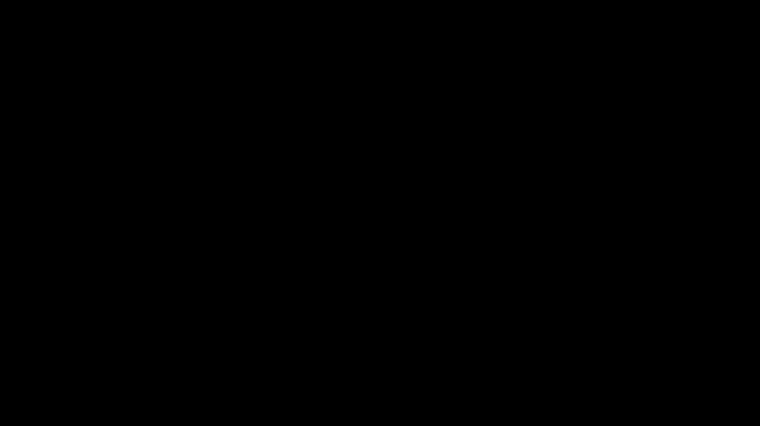 Image resolution: width=760 pixels, height=426 pixels. I want to click on logo-badge, so click(731, 84).